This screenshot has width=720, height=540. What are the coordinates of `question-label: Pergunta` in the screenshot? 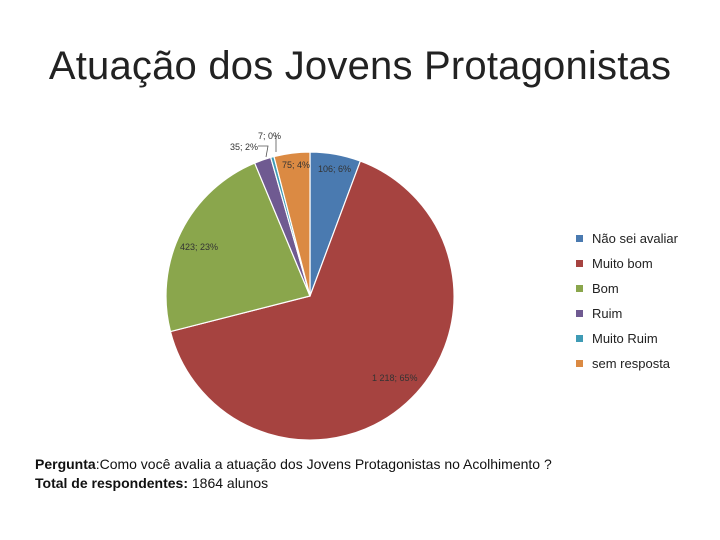 It's located at (65, 464).